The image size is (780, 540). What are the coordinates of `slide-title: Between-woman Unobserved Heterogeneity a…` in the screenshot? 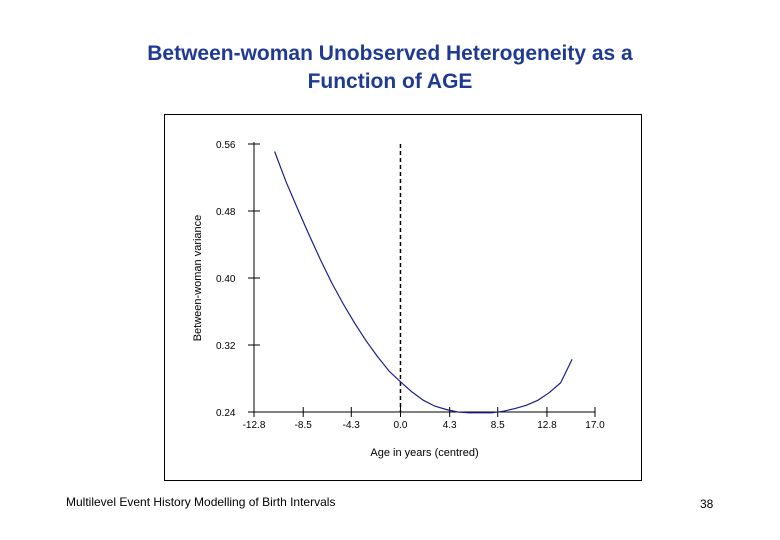 It's located at (390, 68).